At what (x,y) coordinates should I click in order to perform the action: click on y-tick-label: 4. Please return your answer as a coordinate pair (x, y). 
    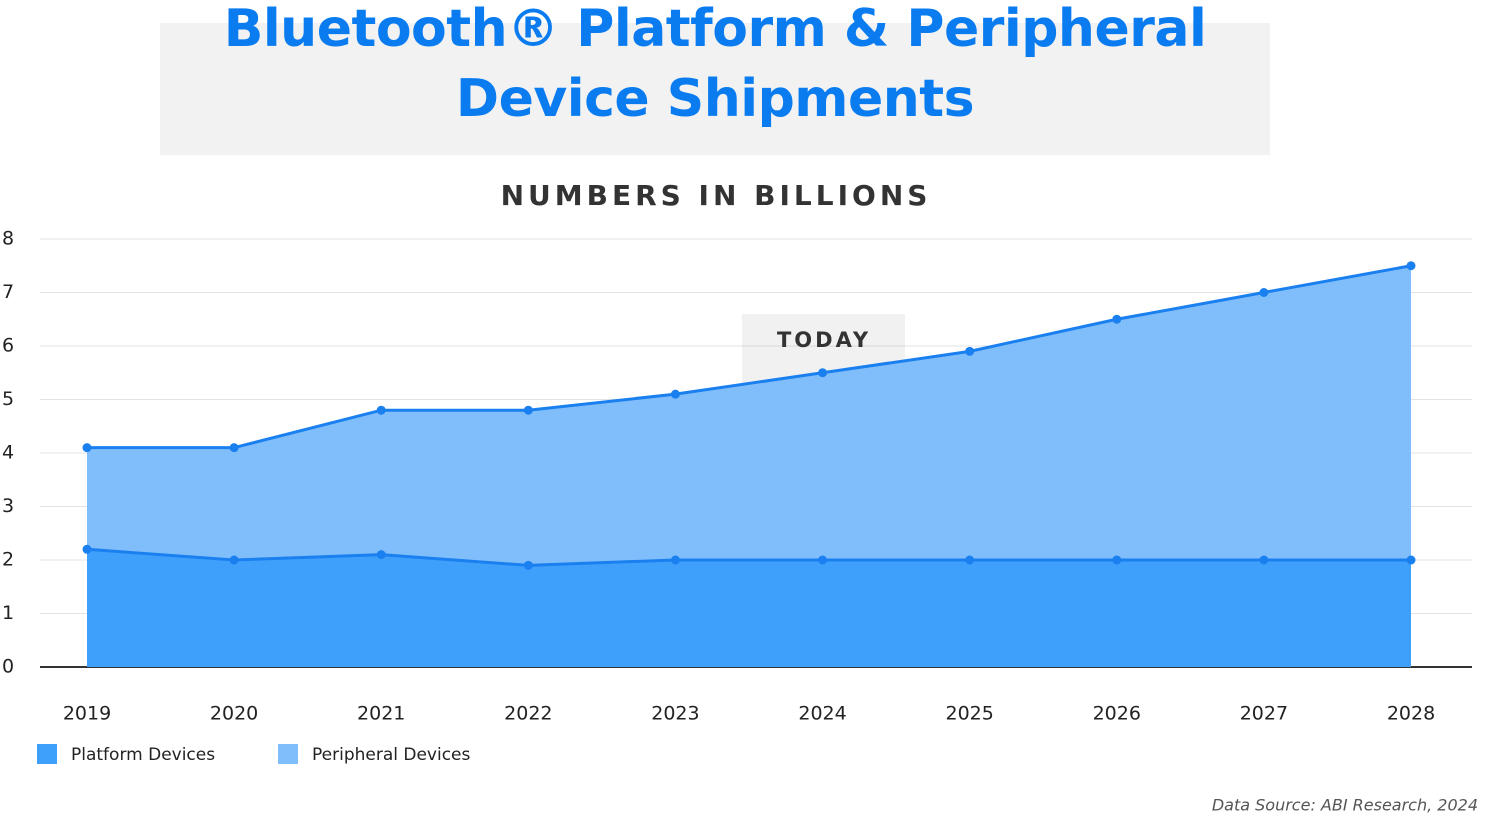
    Looking at the image, I should click on (8, 453).